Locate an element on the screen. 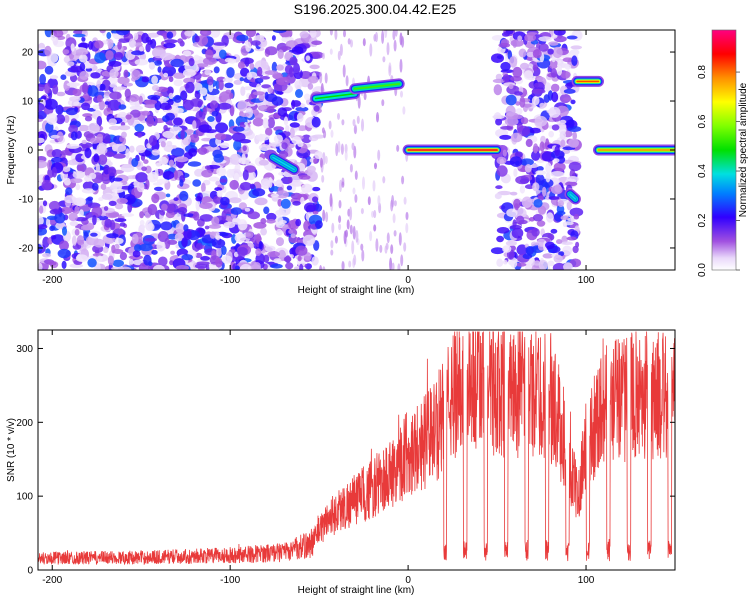 The width and height of the screenshot is (750, 600). snr-xlabel: Height of straight line (km) is located at coordinates (356, 590).